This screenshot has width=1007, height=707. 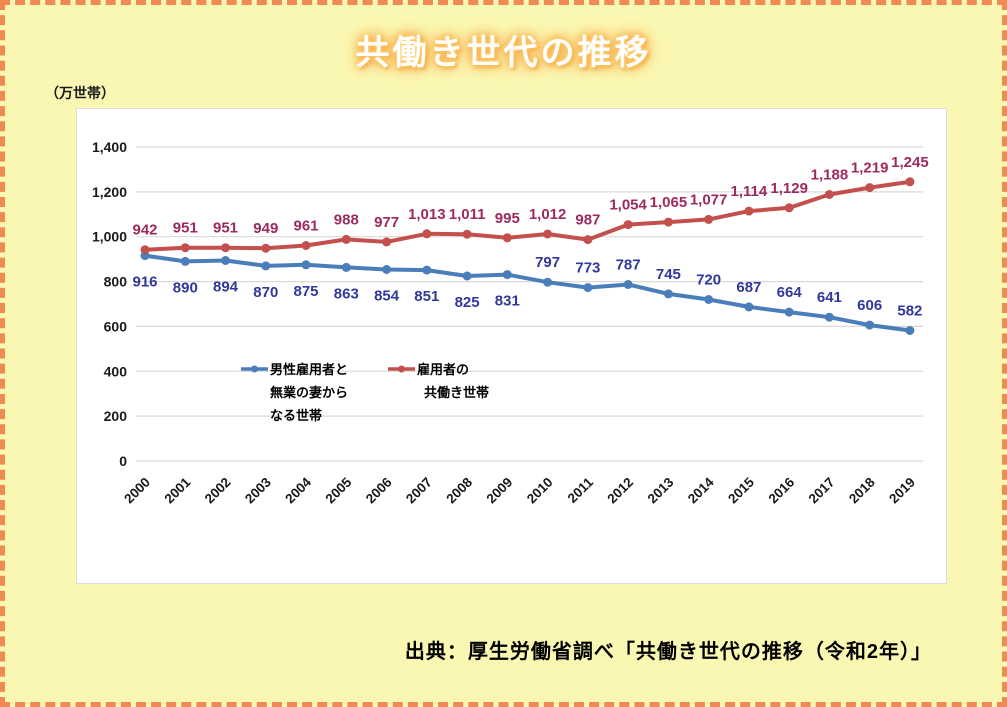 What do you see at coordinates (309, 392) in the screenshot?
I see `legend-label: 無業の妻から` at bounding box center [309, 392].